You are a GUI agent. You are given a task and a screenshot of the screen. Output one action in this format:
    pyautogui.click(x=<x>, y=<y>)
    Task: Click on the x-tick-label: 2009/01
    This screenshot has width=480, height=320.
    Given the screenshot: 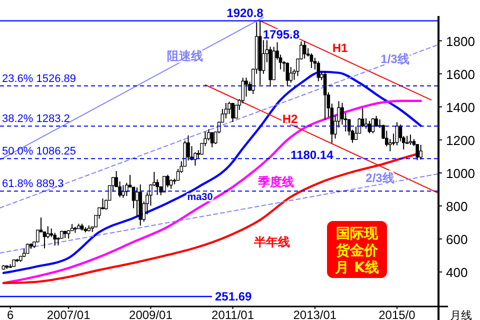 What is the action you would take?
    pyautogui.click(x=151, y=314)
    